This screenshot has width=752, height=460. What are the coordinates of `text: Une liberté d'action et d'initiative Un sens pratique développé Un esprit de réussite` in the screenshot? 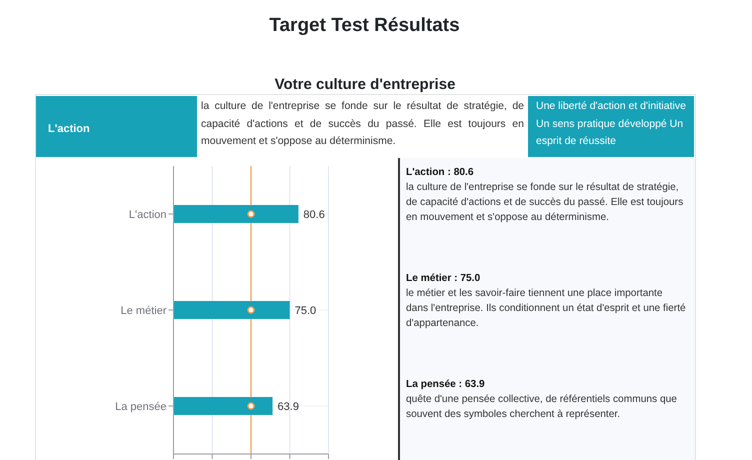 It's located at (611, 126).